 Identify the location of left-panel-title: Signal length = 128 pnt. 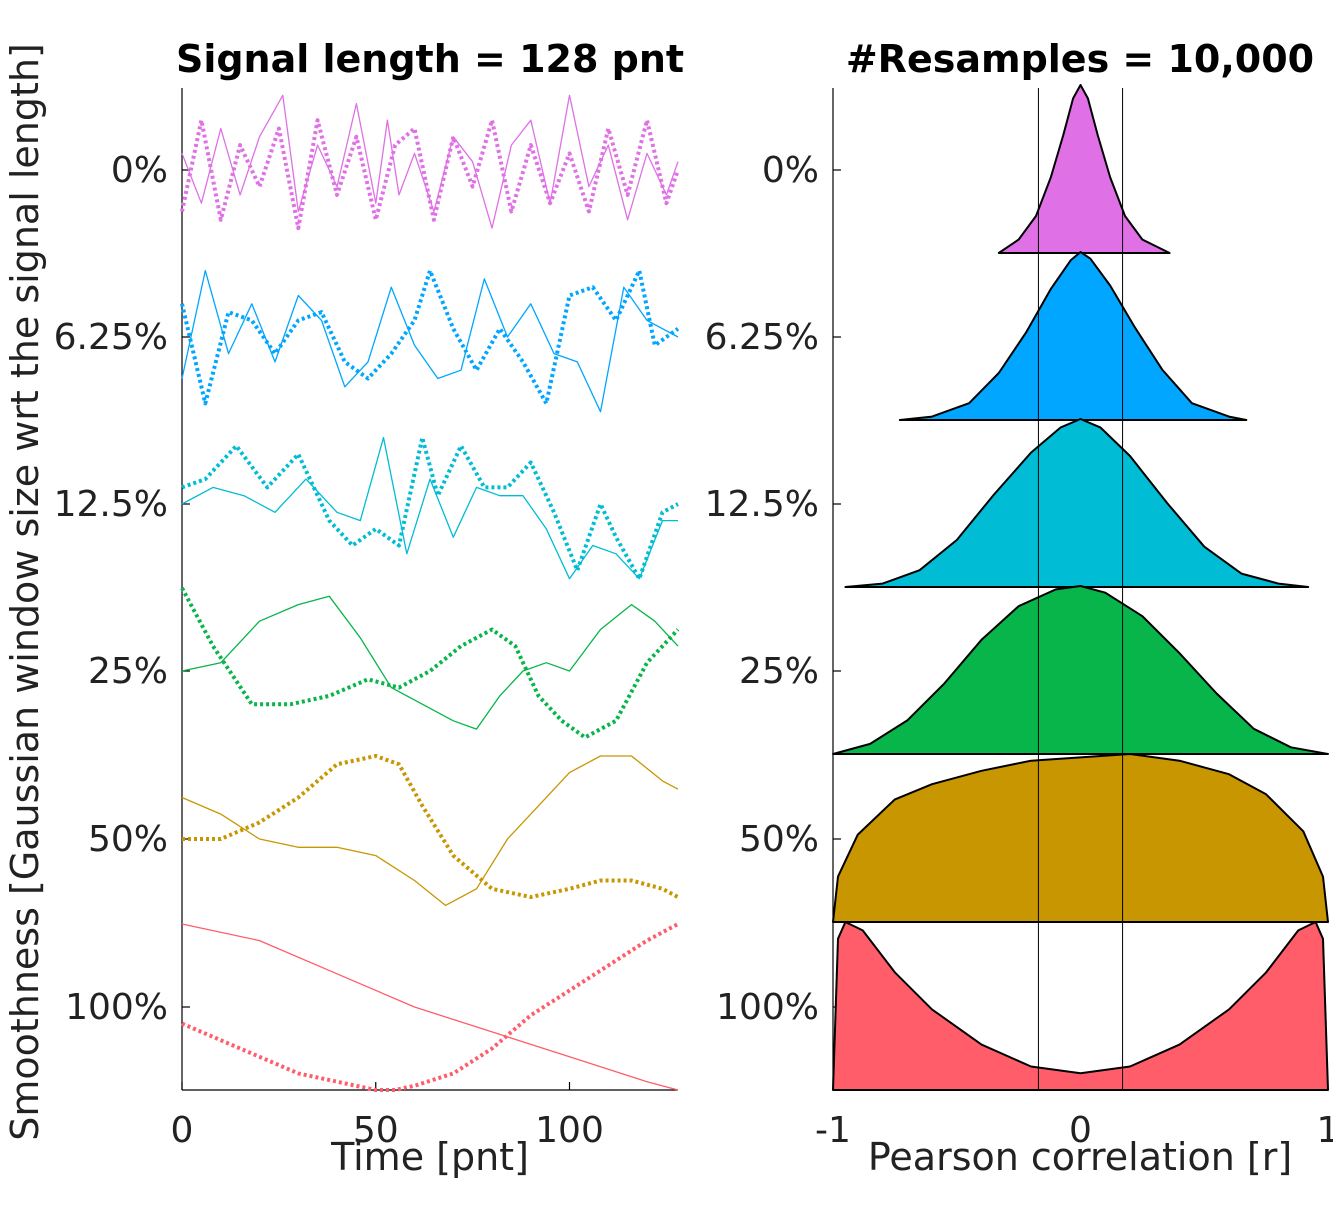
(430, 59).